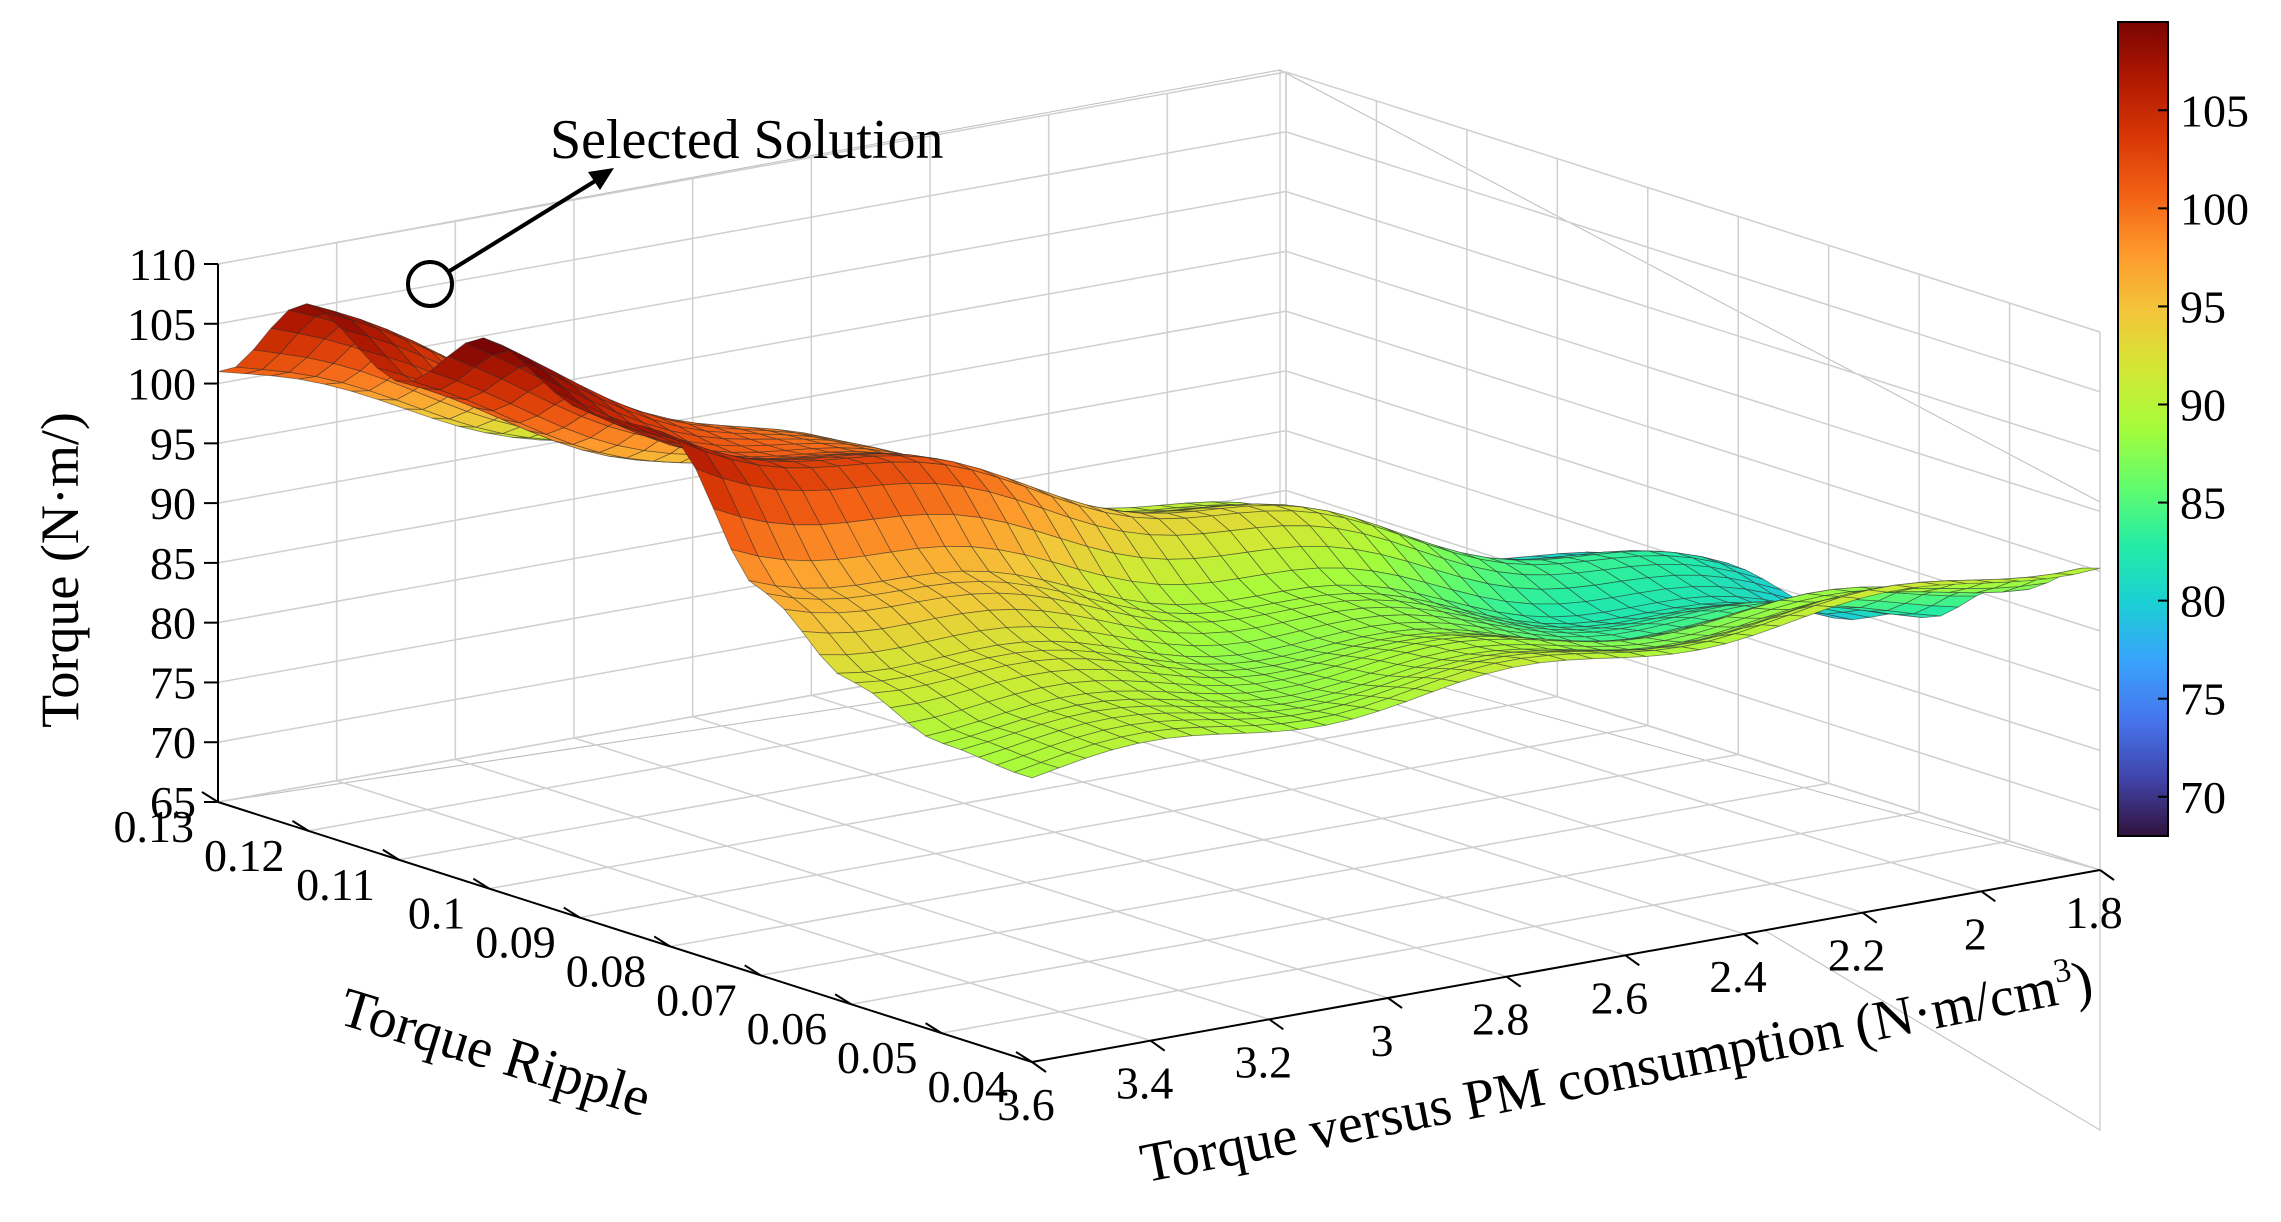 The height and width of the screenshot is (1222, 2281). Describe the element at coordinates (2094, 912) in the screenshot. I see `y-tick-label: 1.8` at that location.